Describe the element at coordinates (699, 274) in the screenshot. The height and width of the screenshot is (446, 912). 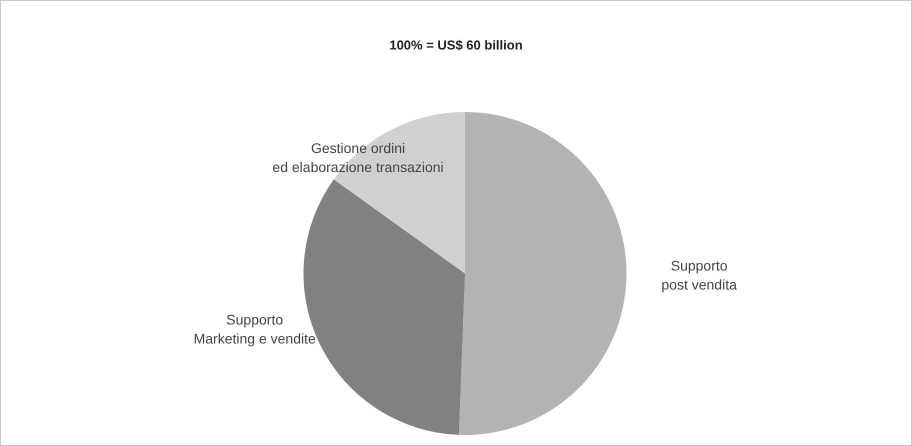
I see `slice-label: Supporto post vendita` at that location.